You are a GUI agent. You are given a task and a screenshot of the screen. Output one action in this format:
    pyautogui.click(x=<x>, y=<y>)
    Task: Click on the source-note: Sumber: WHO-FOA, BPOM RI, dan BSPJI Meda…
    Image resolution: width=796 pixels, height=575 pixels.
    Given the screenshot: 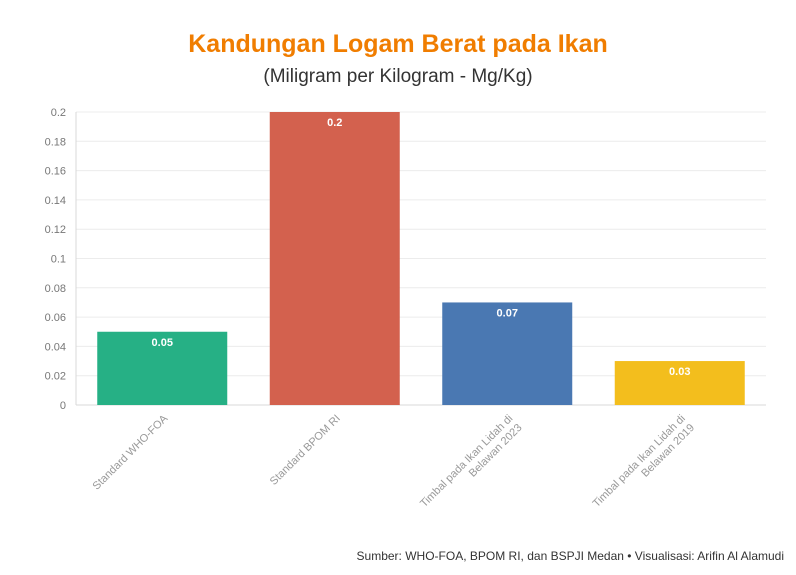 What is the action you would take?
    pyautogui.click(x=570, y=556)
    